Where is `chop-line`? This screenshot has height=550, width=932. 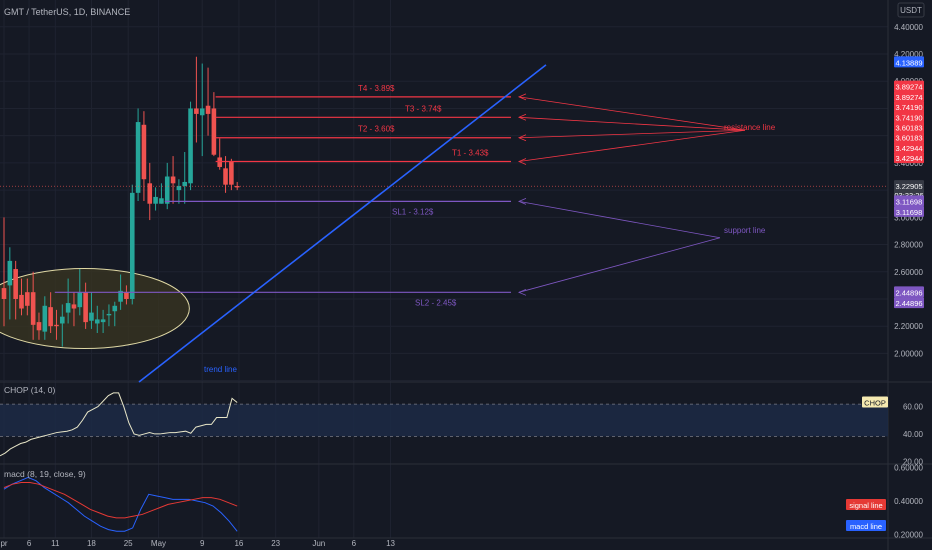 chop-line is located at coordinates (119, 424).